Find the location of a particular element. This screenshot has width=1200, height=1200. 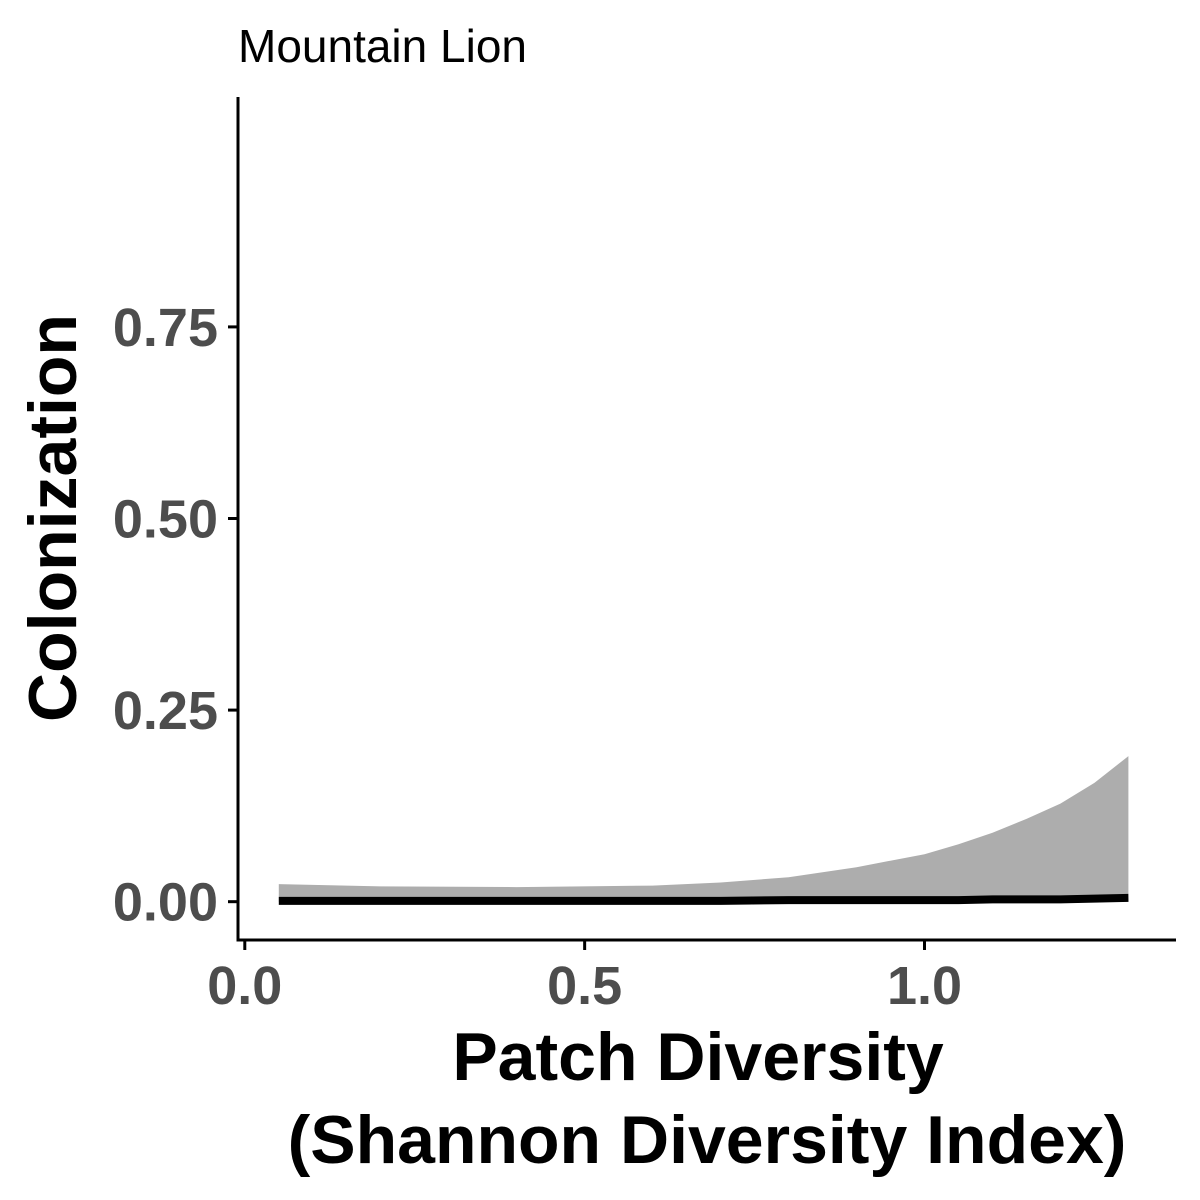

y-tick-label: 0.75 is located at coordinates (165, 328).